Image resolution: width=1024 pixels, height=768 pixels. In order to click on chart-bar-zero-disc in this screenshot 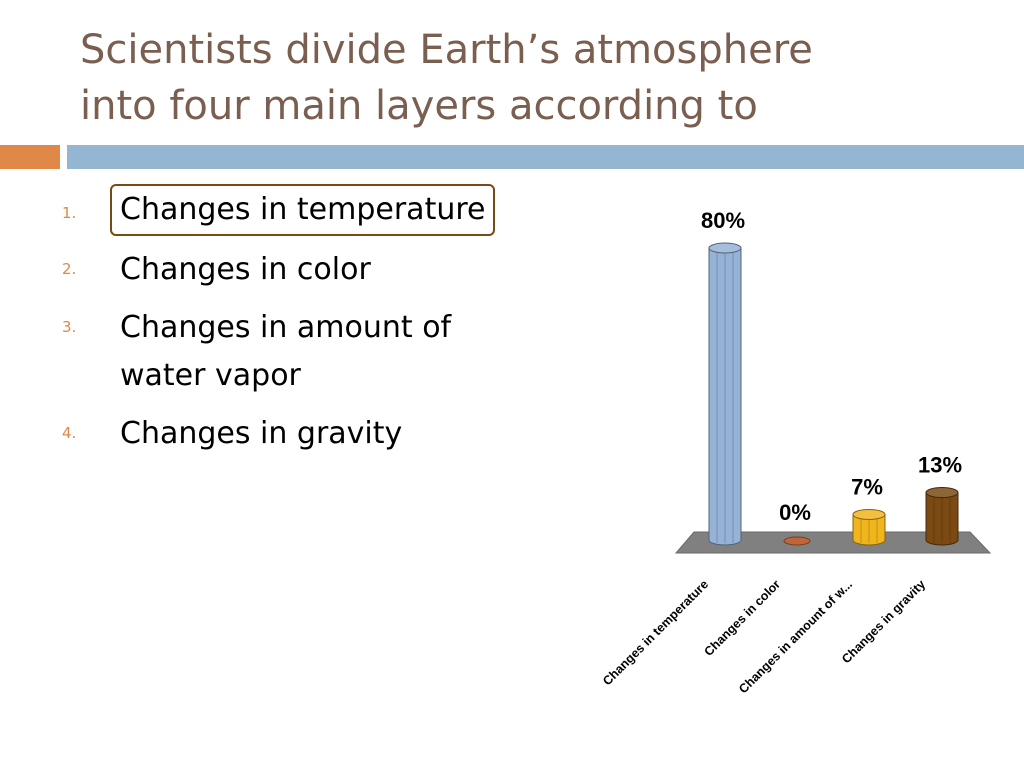, I will do `click(797, 541)`.